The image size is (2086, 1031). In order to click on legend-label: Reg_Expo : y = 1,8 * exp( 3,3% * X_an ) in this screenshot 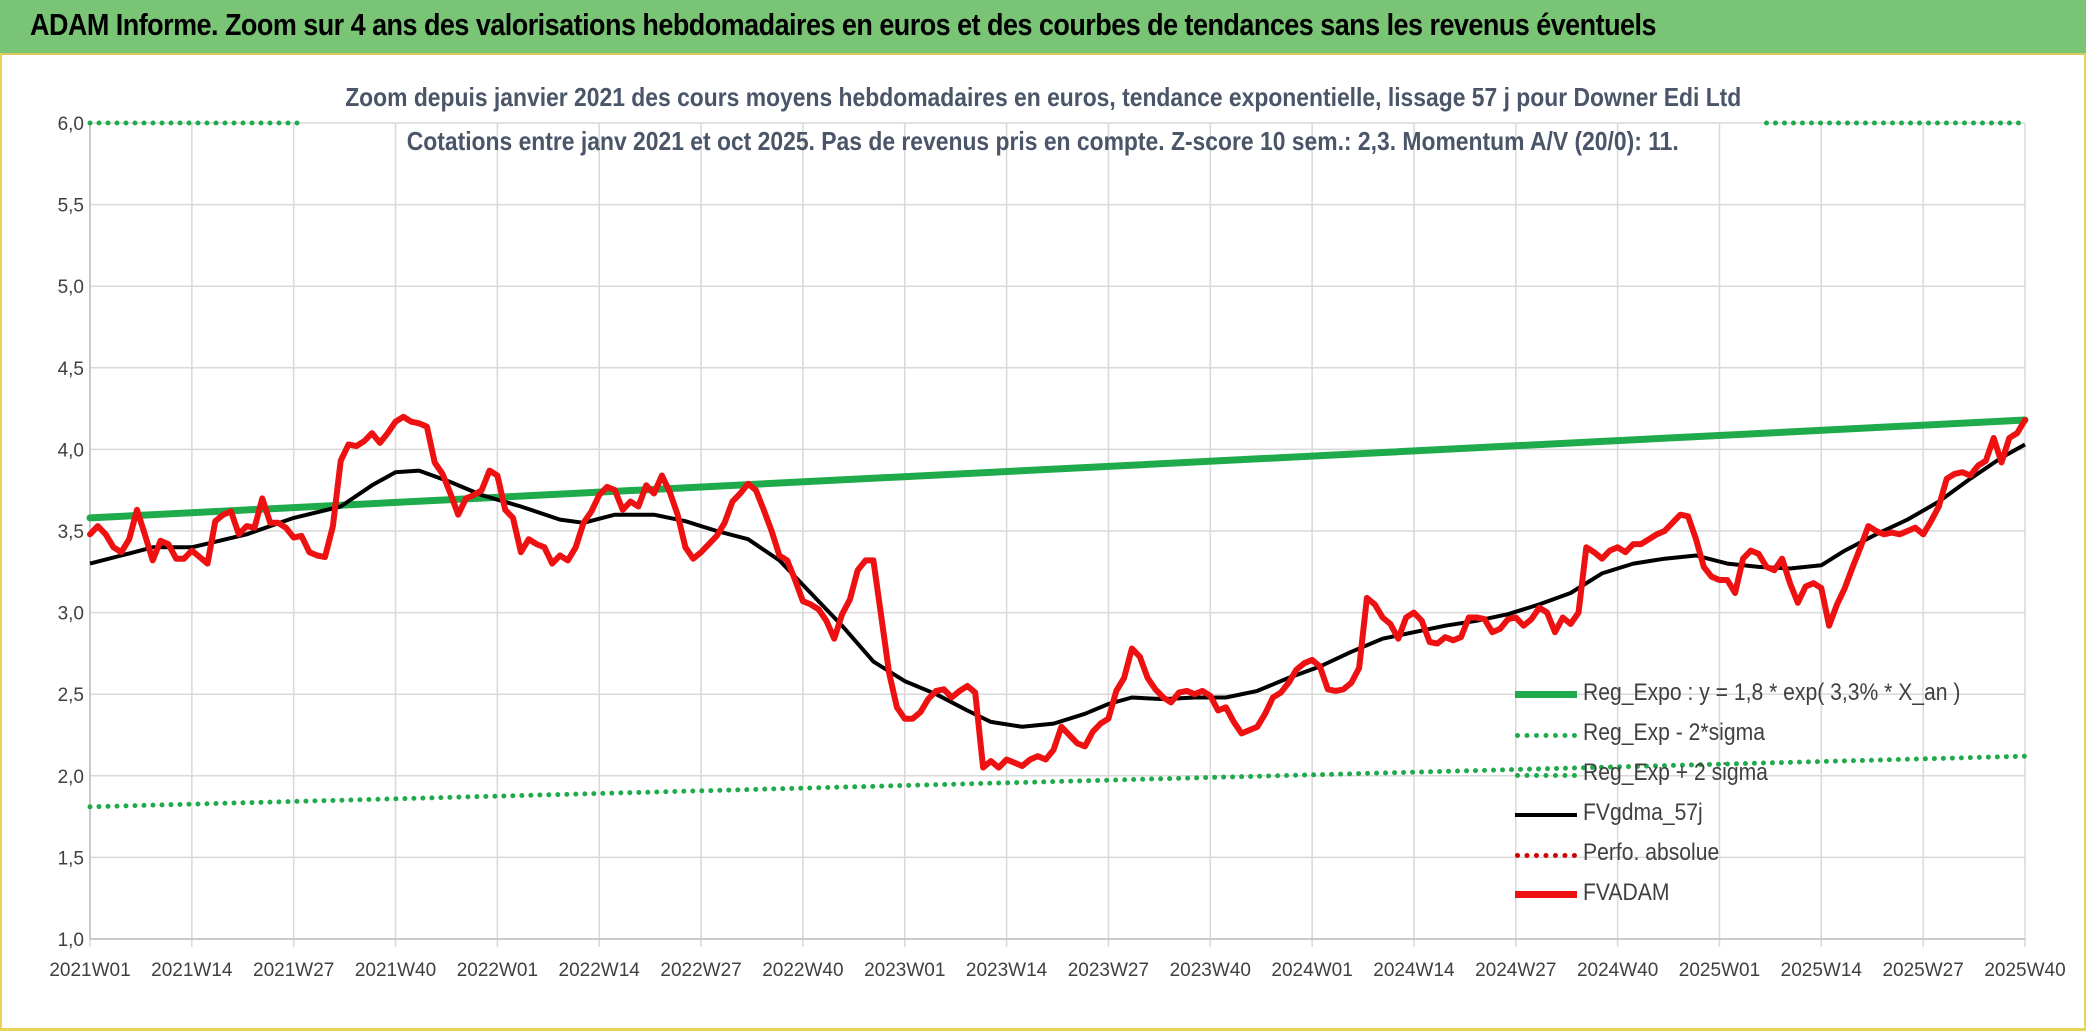, I will do `click(1772, 692)`.